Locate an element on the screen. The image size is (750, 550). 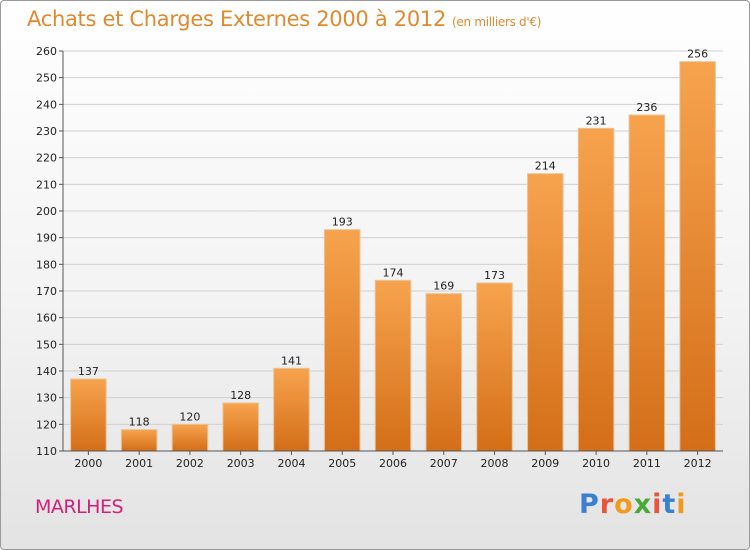
bar-value-label: 118 is located at coordinates (139, 422).